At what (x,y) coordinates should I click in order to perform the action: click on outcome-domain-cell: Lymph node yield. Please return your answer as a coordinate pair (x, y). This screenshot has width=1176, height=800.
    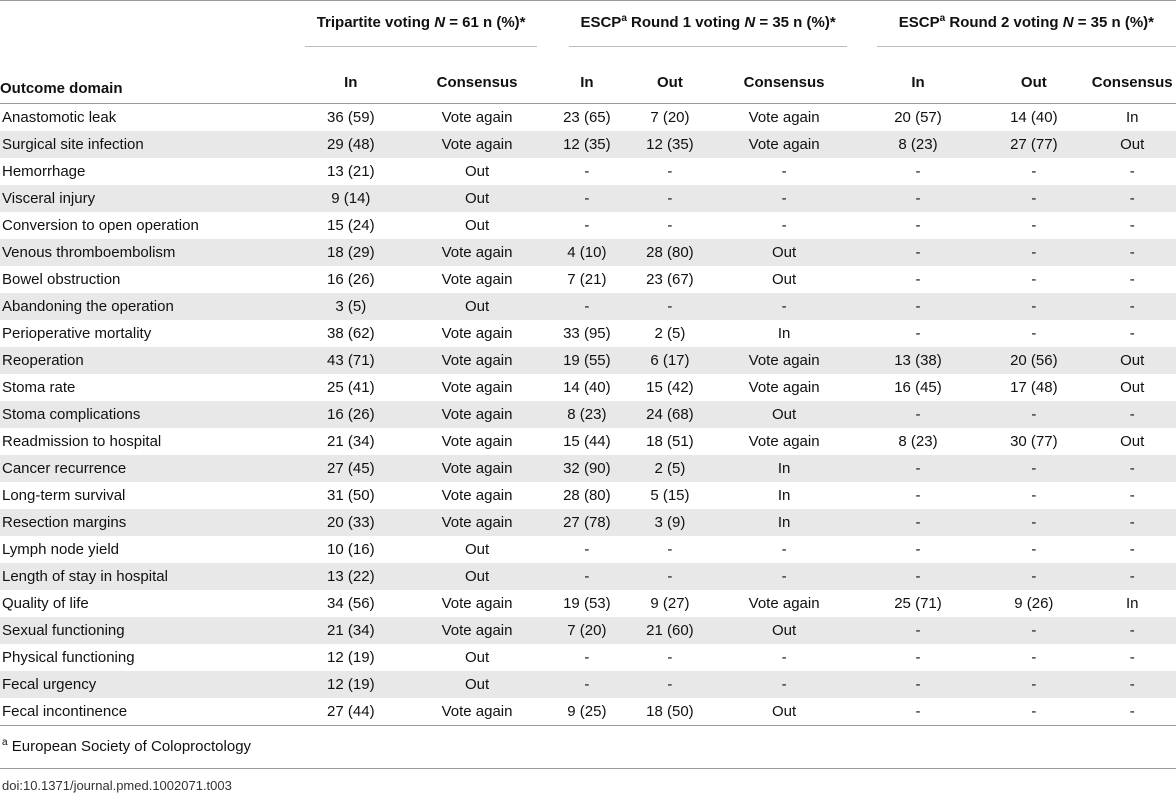
    Looking at the image, I should click on (61, 549).